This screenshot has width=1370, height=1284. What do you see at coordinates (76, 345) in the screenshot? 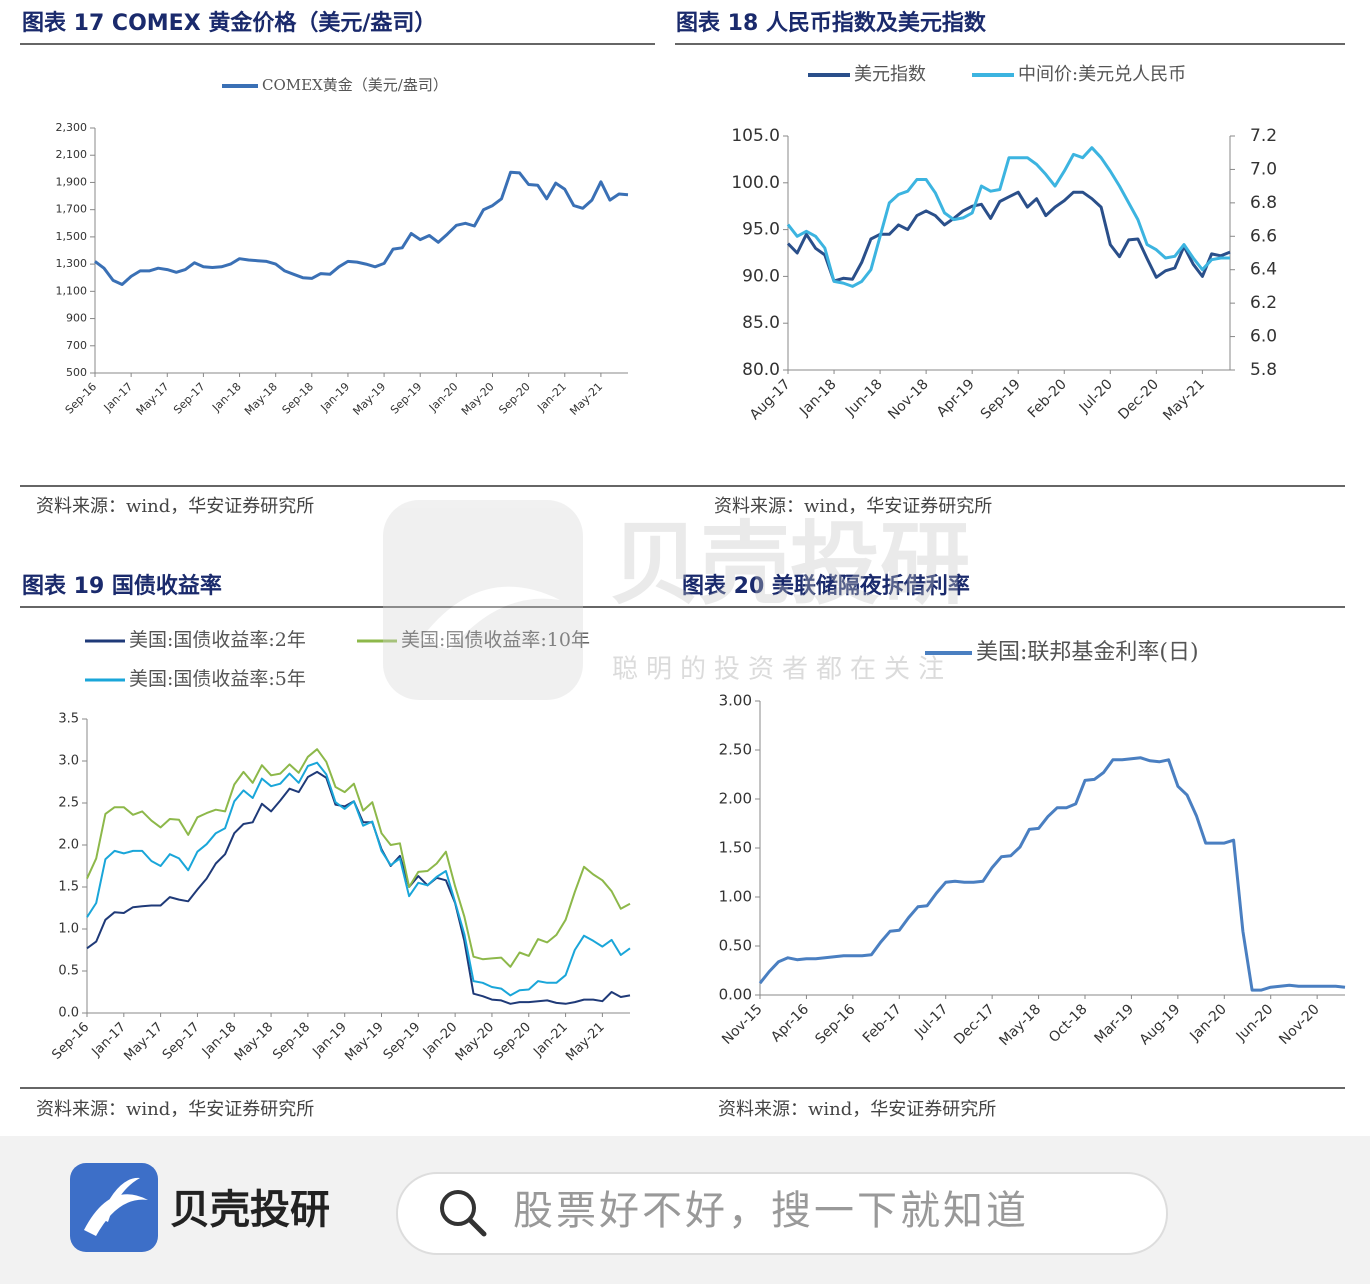
I see `y-tick-label: 700` at bounding box center [76, 345].